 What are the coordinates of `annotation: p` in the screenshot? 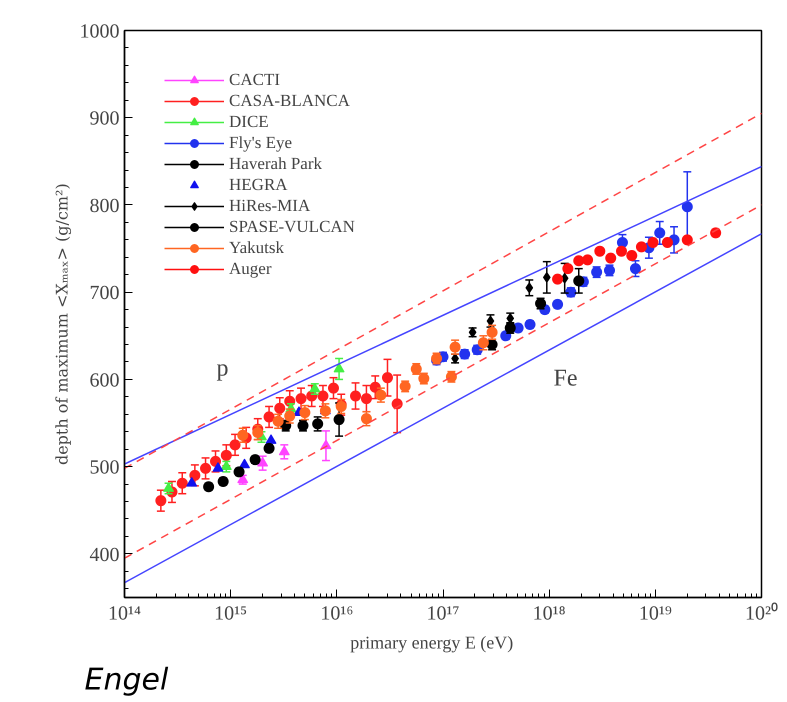 It's located at (222, 369).